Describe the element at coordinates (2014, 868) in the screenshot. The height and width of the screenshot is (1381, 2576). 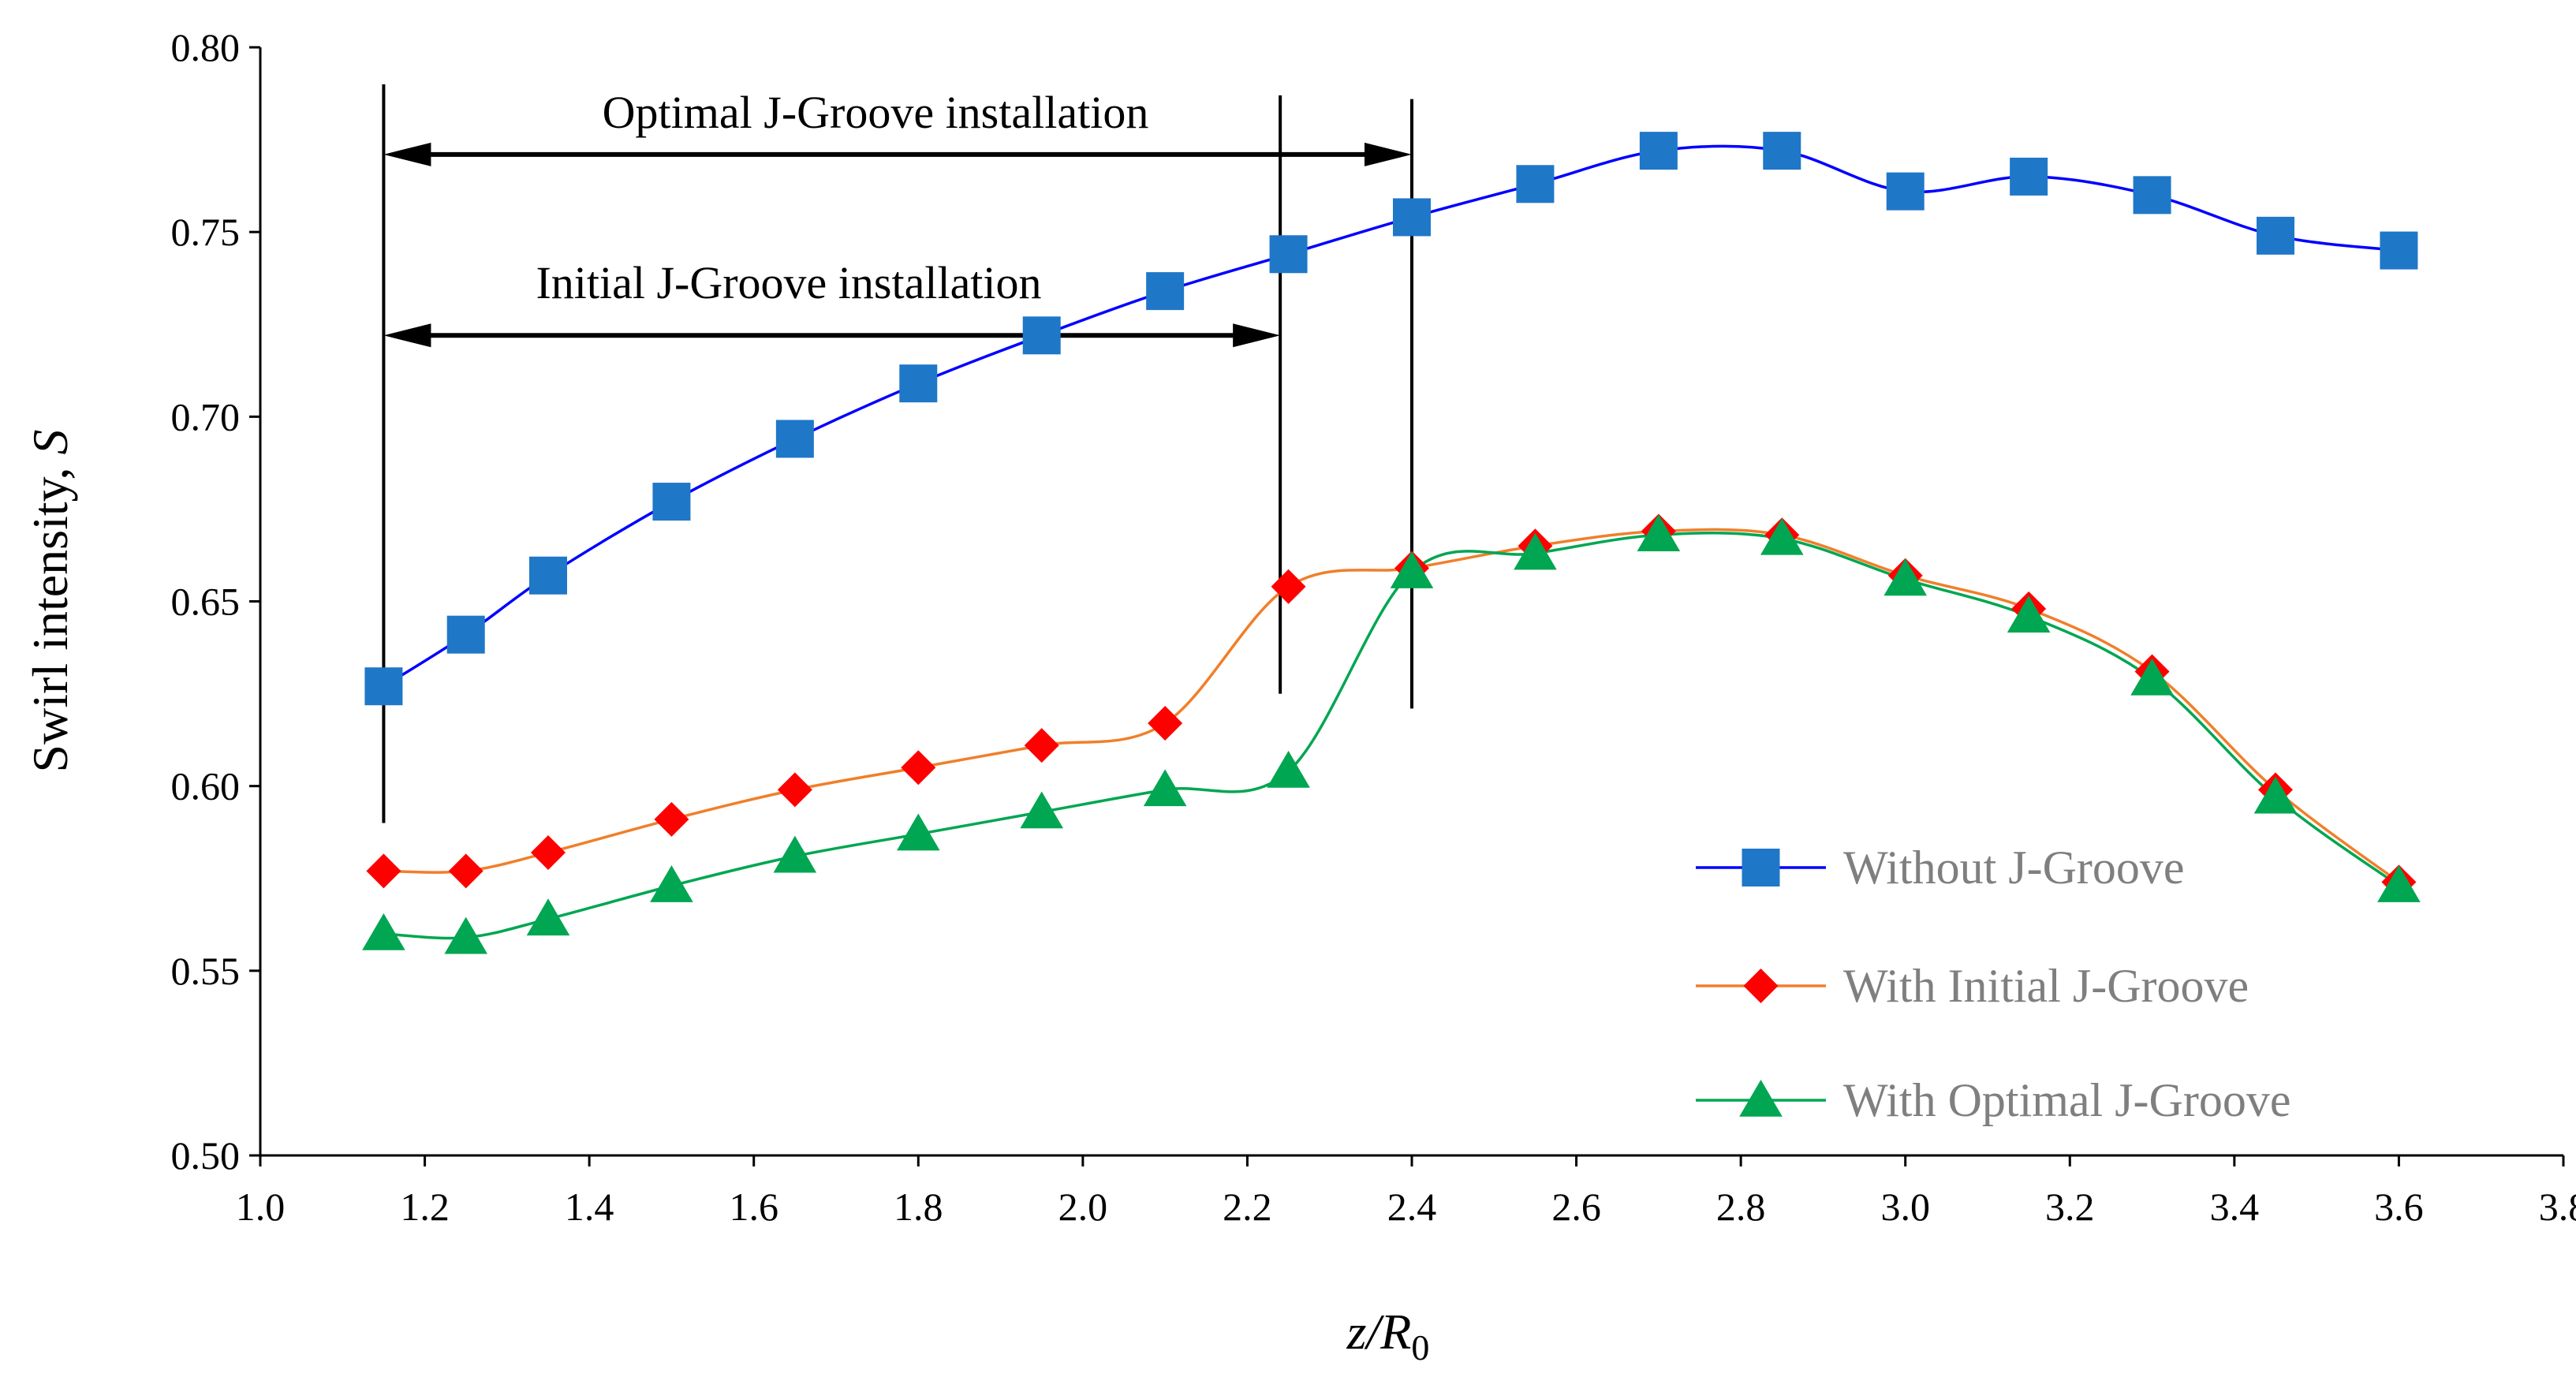
I see `legend-label: Without J-Groove` at that location.